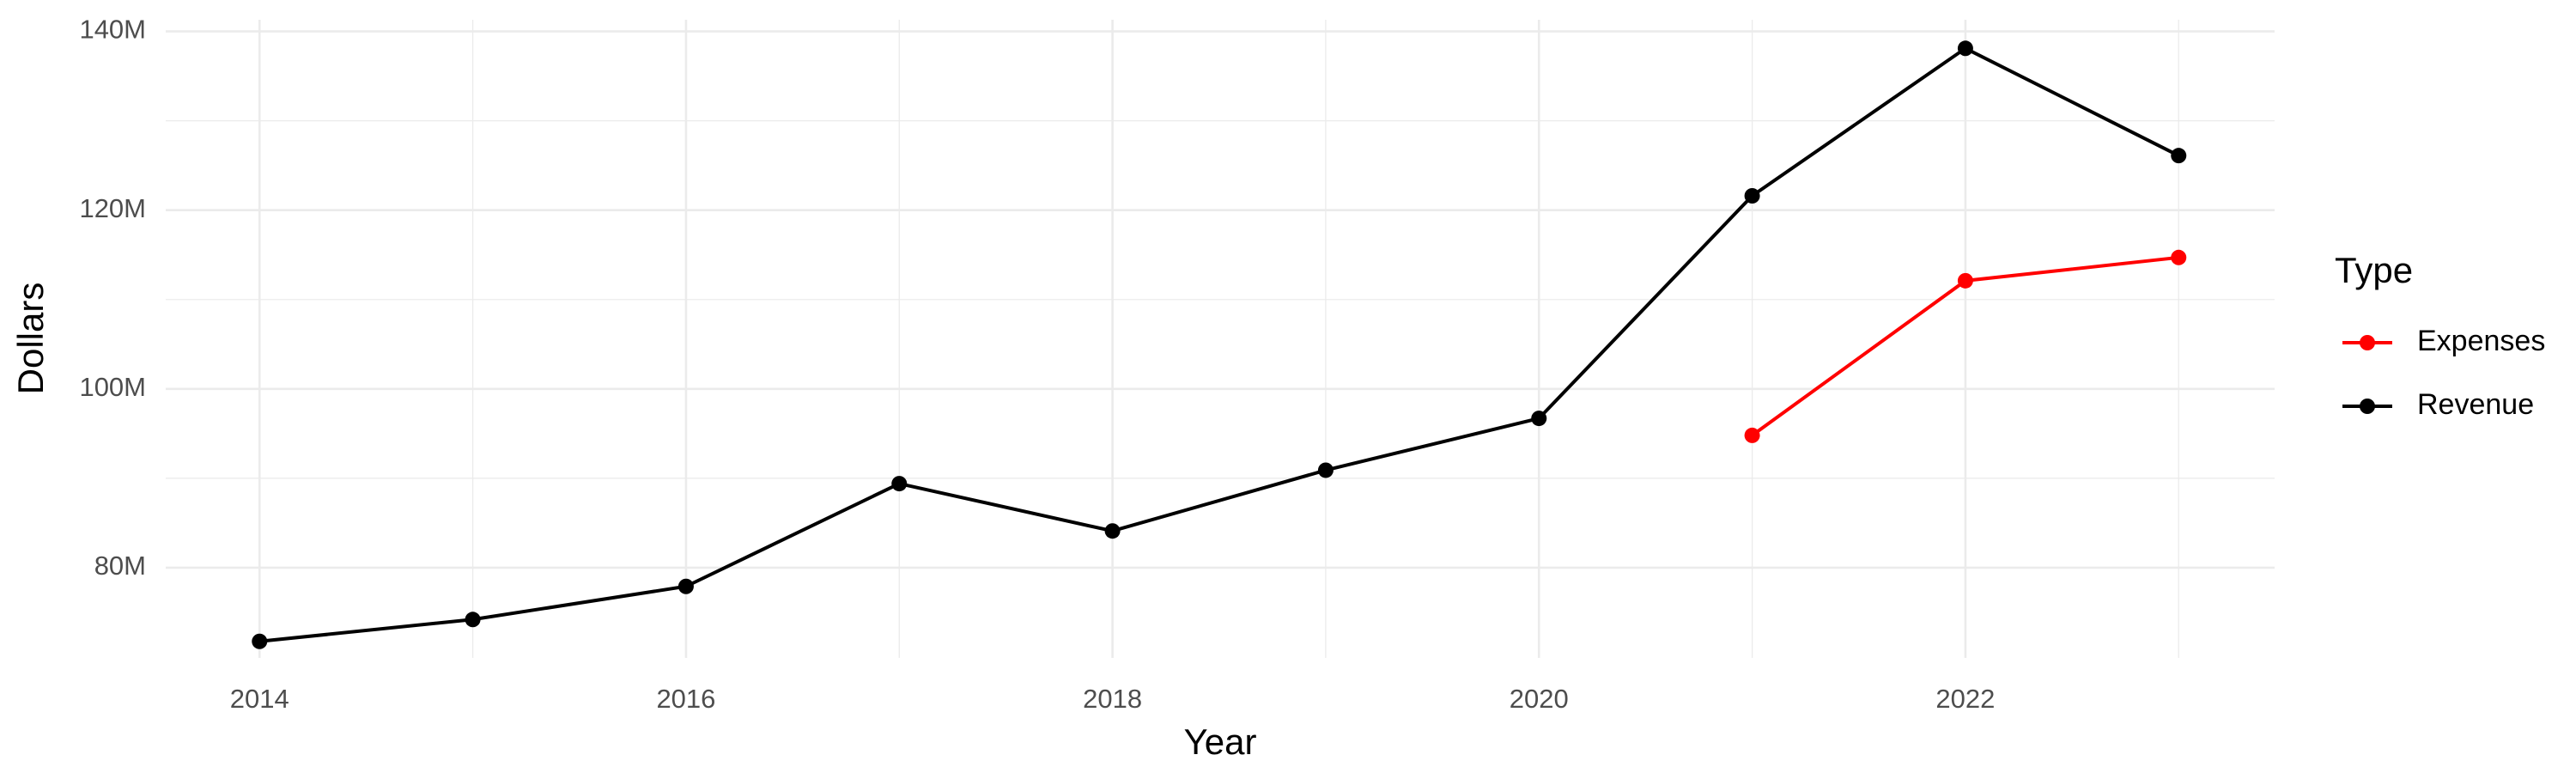 This screenshot has width=2576, height=773. Describe the element at coordinates (1112, 699) in the screenshot. I see `x-tick-label: 2018` at that location.